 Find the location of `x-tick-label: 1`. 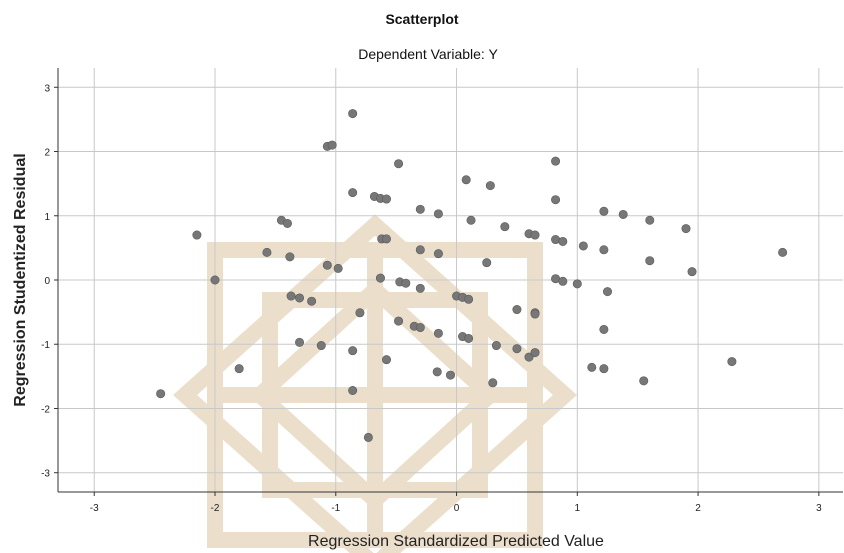

x-tick-label: 1 is located at coordinates (578, 508).